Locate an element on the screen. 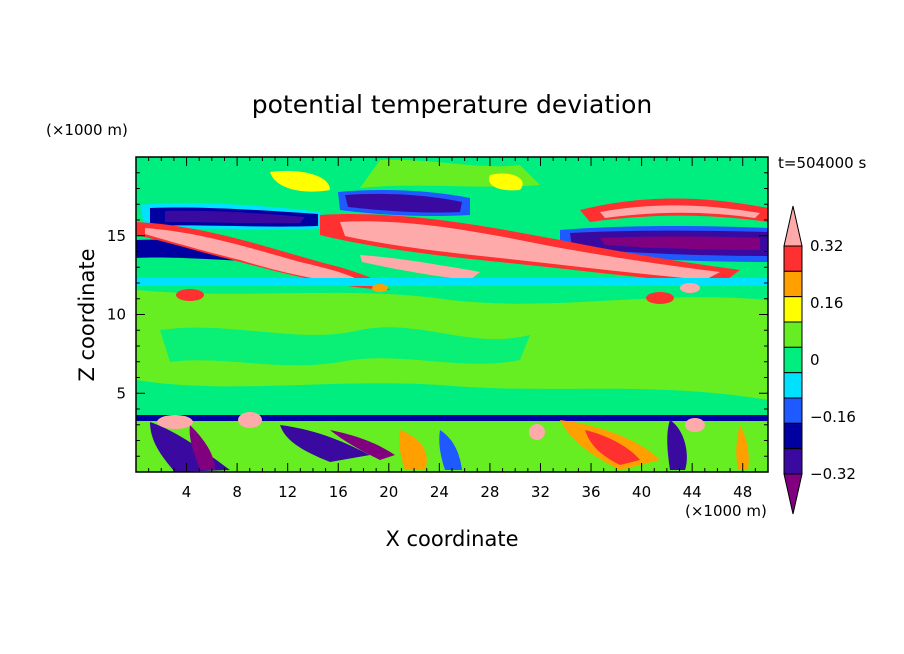 The width and height of the screenshot is (904, 654). field-upper-pink is located at coordinates (255, 256).